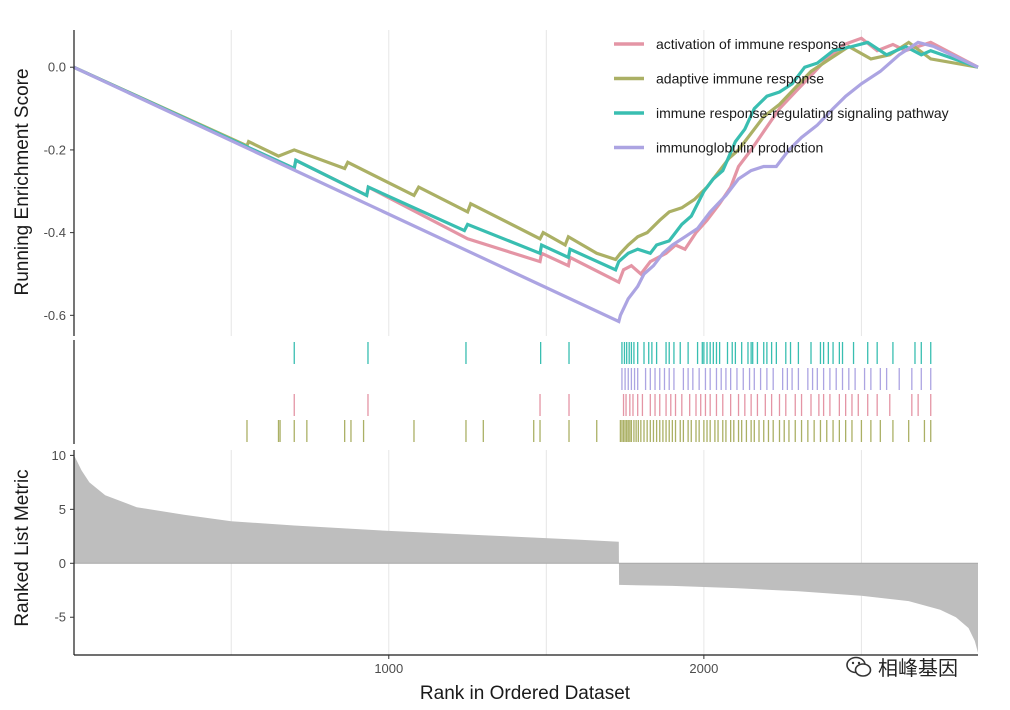  What do you see at coordinates (703, 668) in the screenshot?
I see `x-tick-label: 2000` at bounding box center [703, 668].